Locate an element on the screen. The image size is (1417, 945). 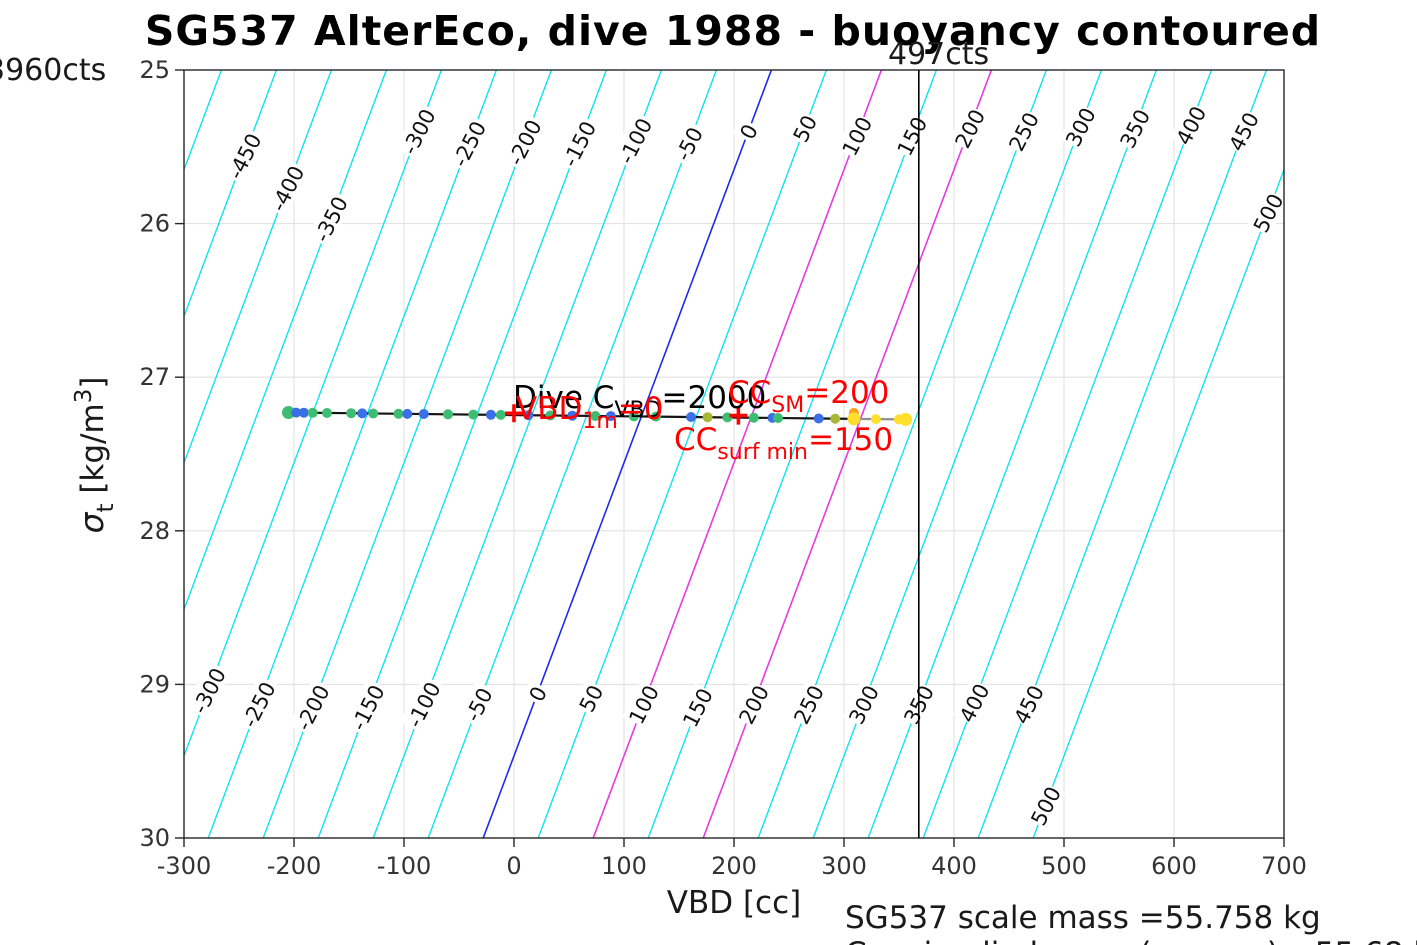
annotation-dive-cvbd: Dive CVBD=2000 is located at coordinates (639, 401).